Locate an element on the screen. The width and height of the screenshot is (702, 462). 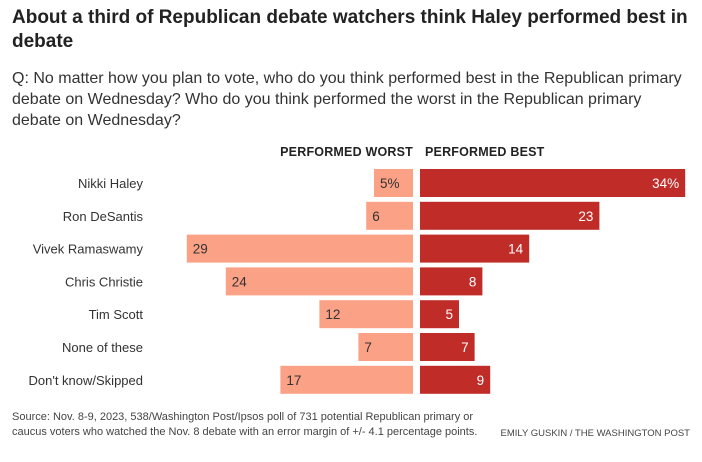
best-value-label: 14 is located at coordinates (516, 249).